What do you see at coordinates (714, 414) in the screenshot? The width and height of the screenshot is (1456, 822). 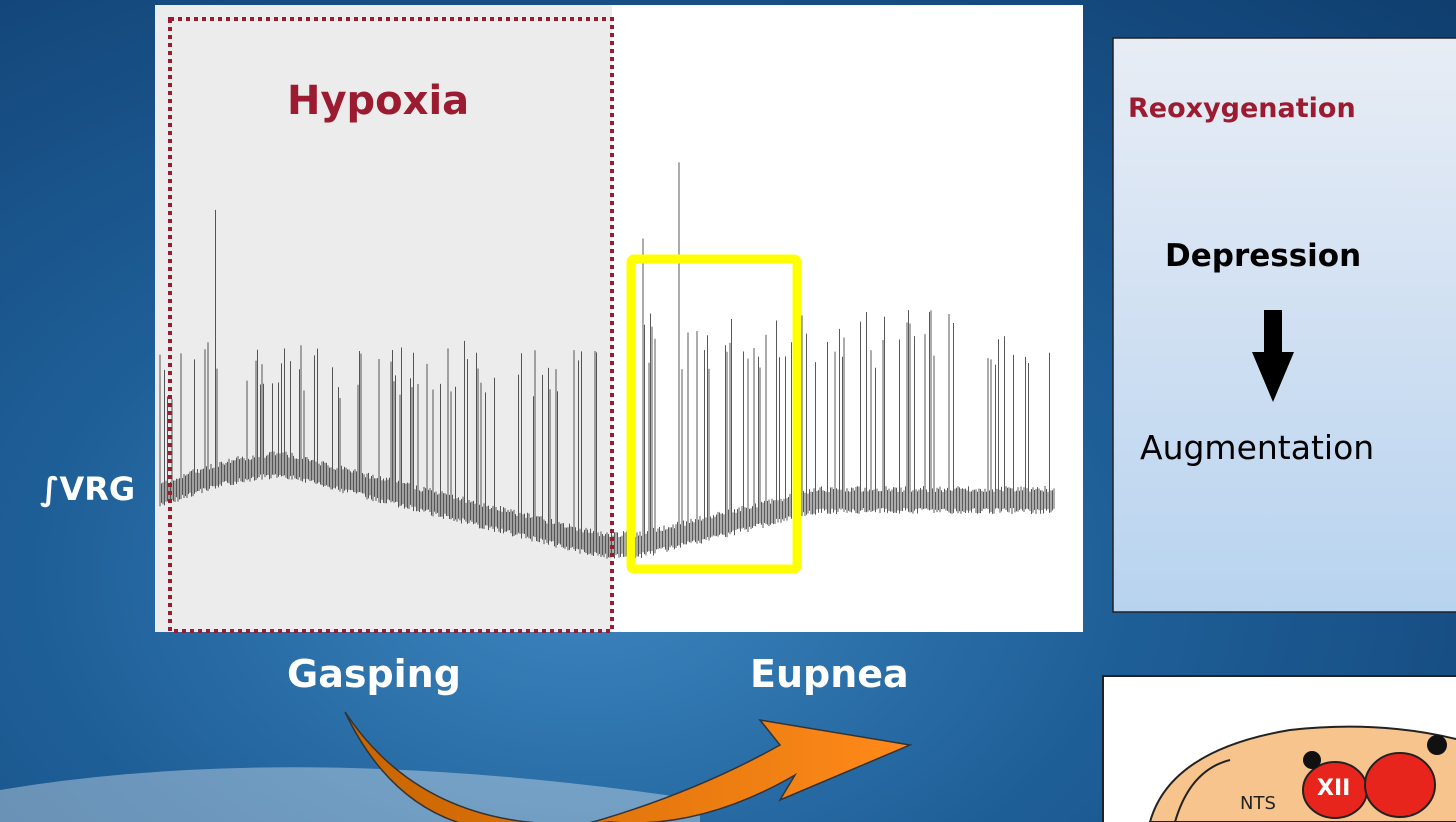 I see `highlight-box` at bounding box center [714, 414].